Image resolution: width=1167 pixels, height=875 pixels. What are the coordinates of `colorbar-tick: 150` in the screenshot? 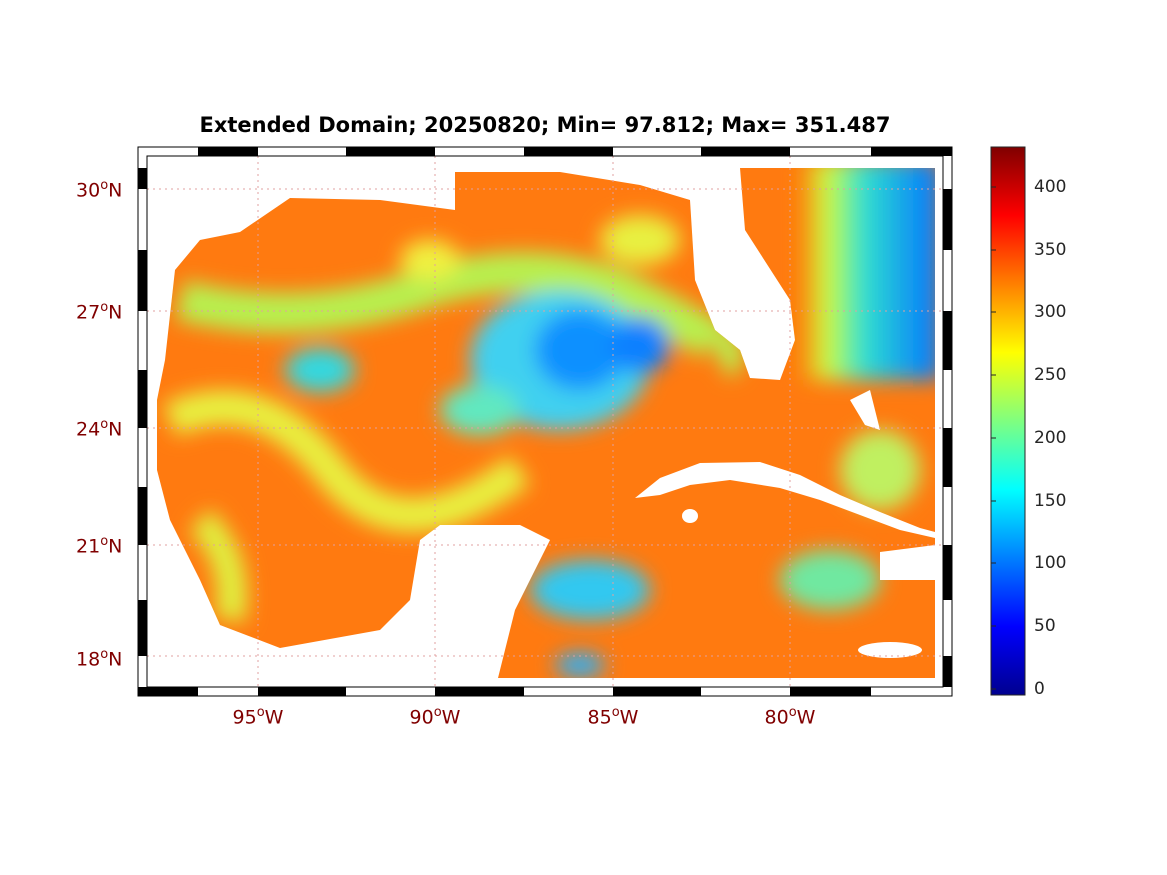 It's located at (1050, 501).